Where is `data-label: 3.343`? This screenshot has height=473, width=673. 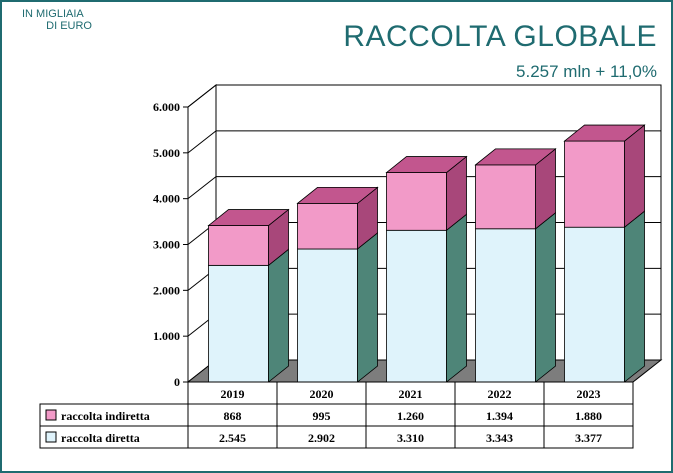 data-label: 3.343 is located at coordinates (499, 438).